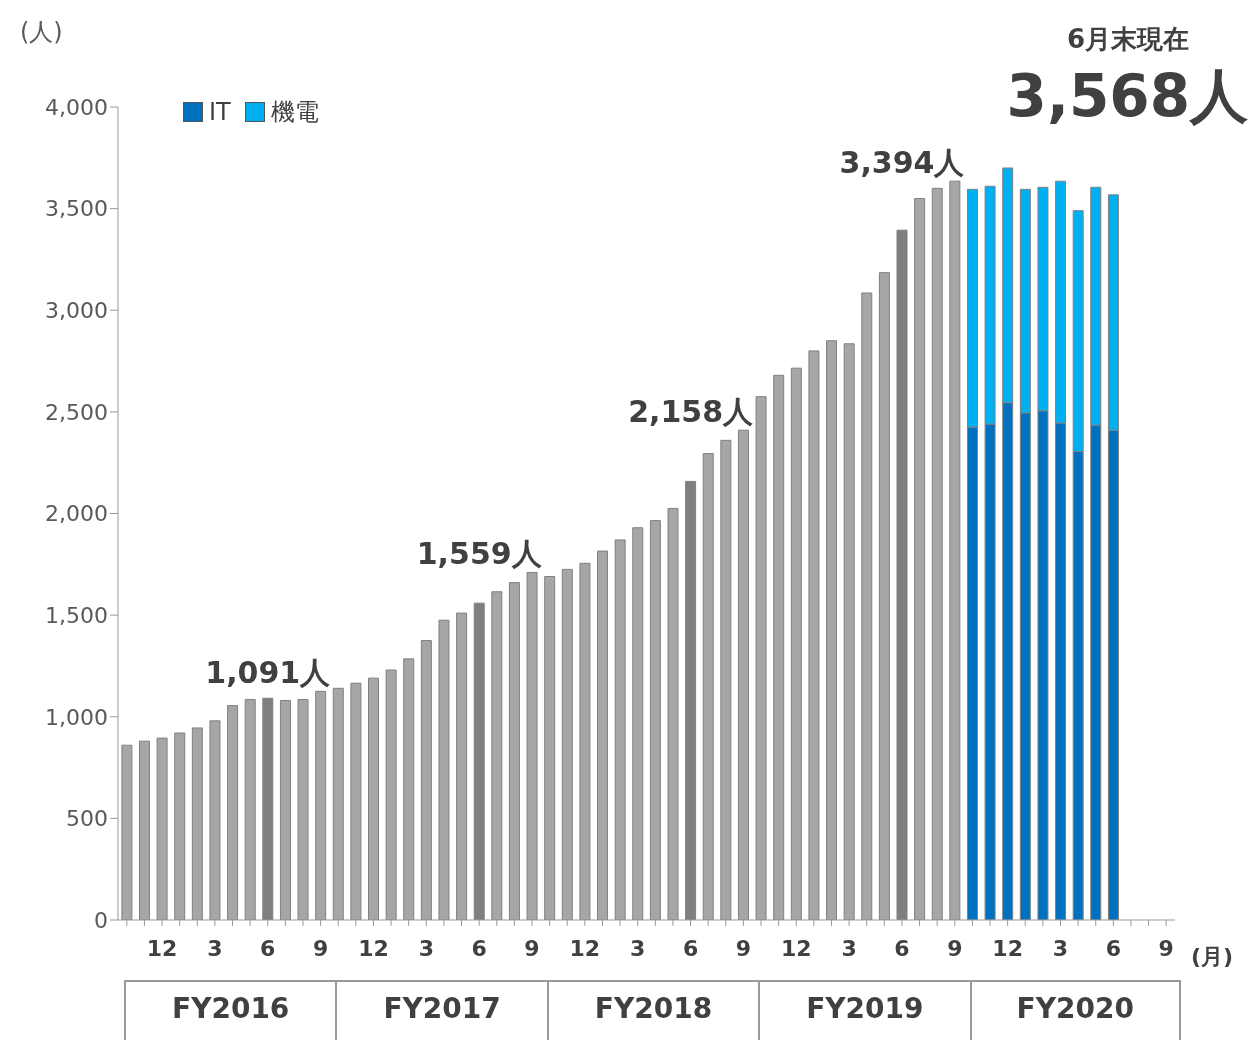 This screenshot has width=1257, height=1046. What do you see at coordinates (230, 1010) in the screenshot?
I see `text: FY2016` at bounding box center [230, 1010].